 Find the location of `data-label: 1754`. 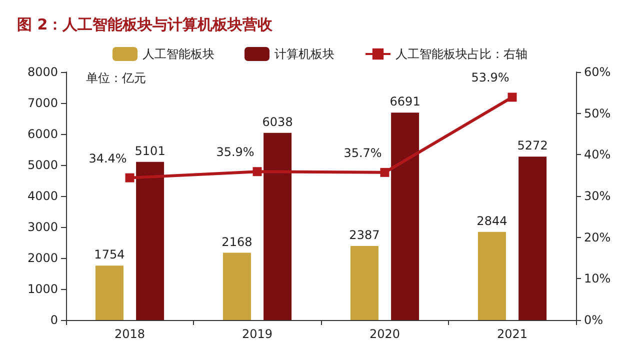

data-label: 1754 is located at coordinates (109, 255).